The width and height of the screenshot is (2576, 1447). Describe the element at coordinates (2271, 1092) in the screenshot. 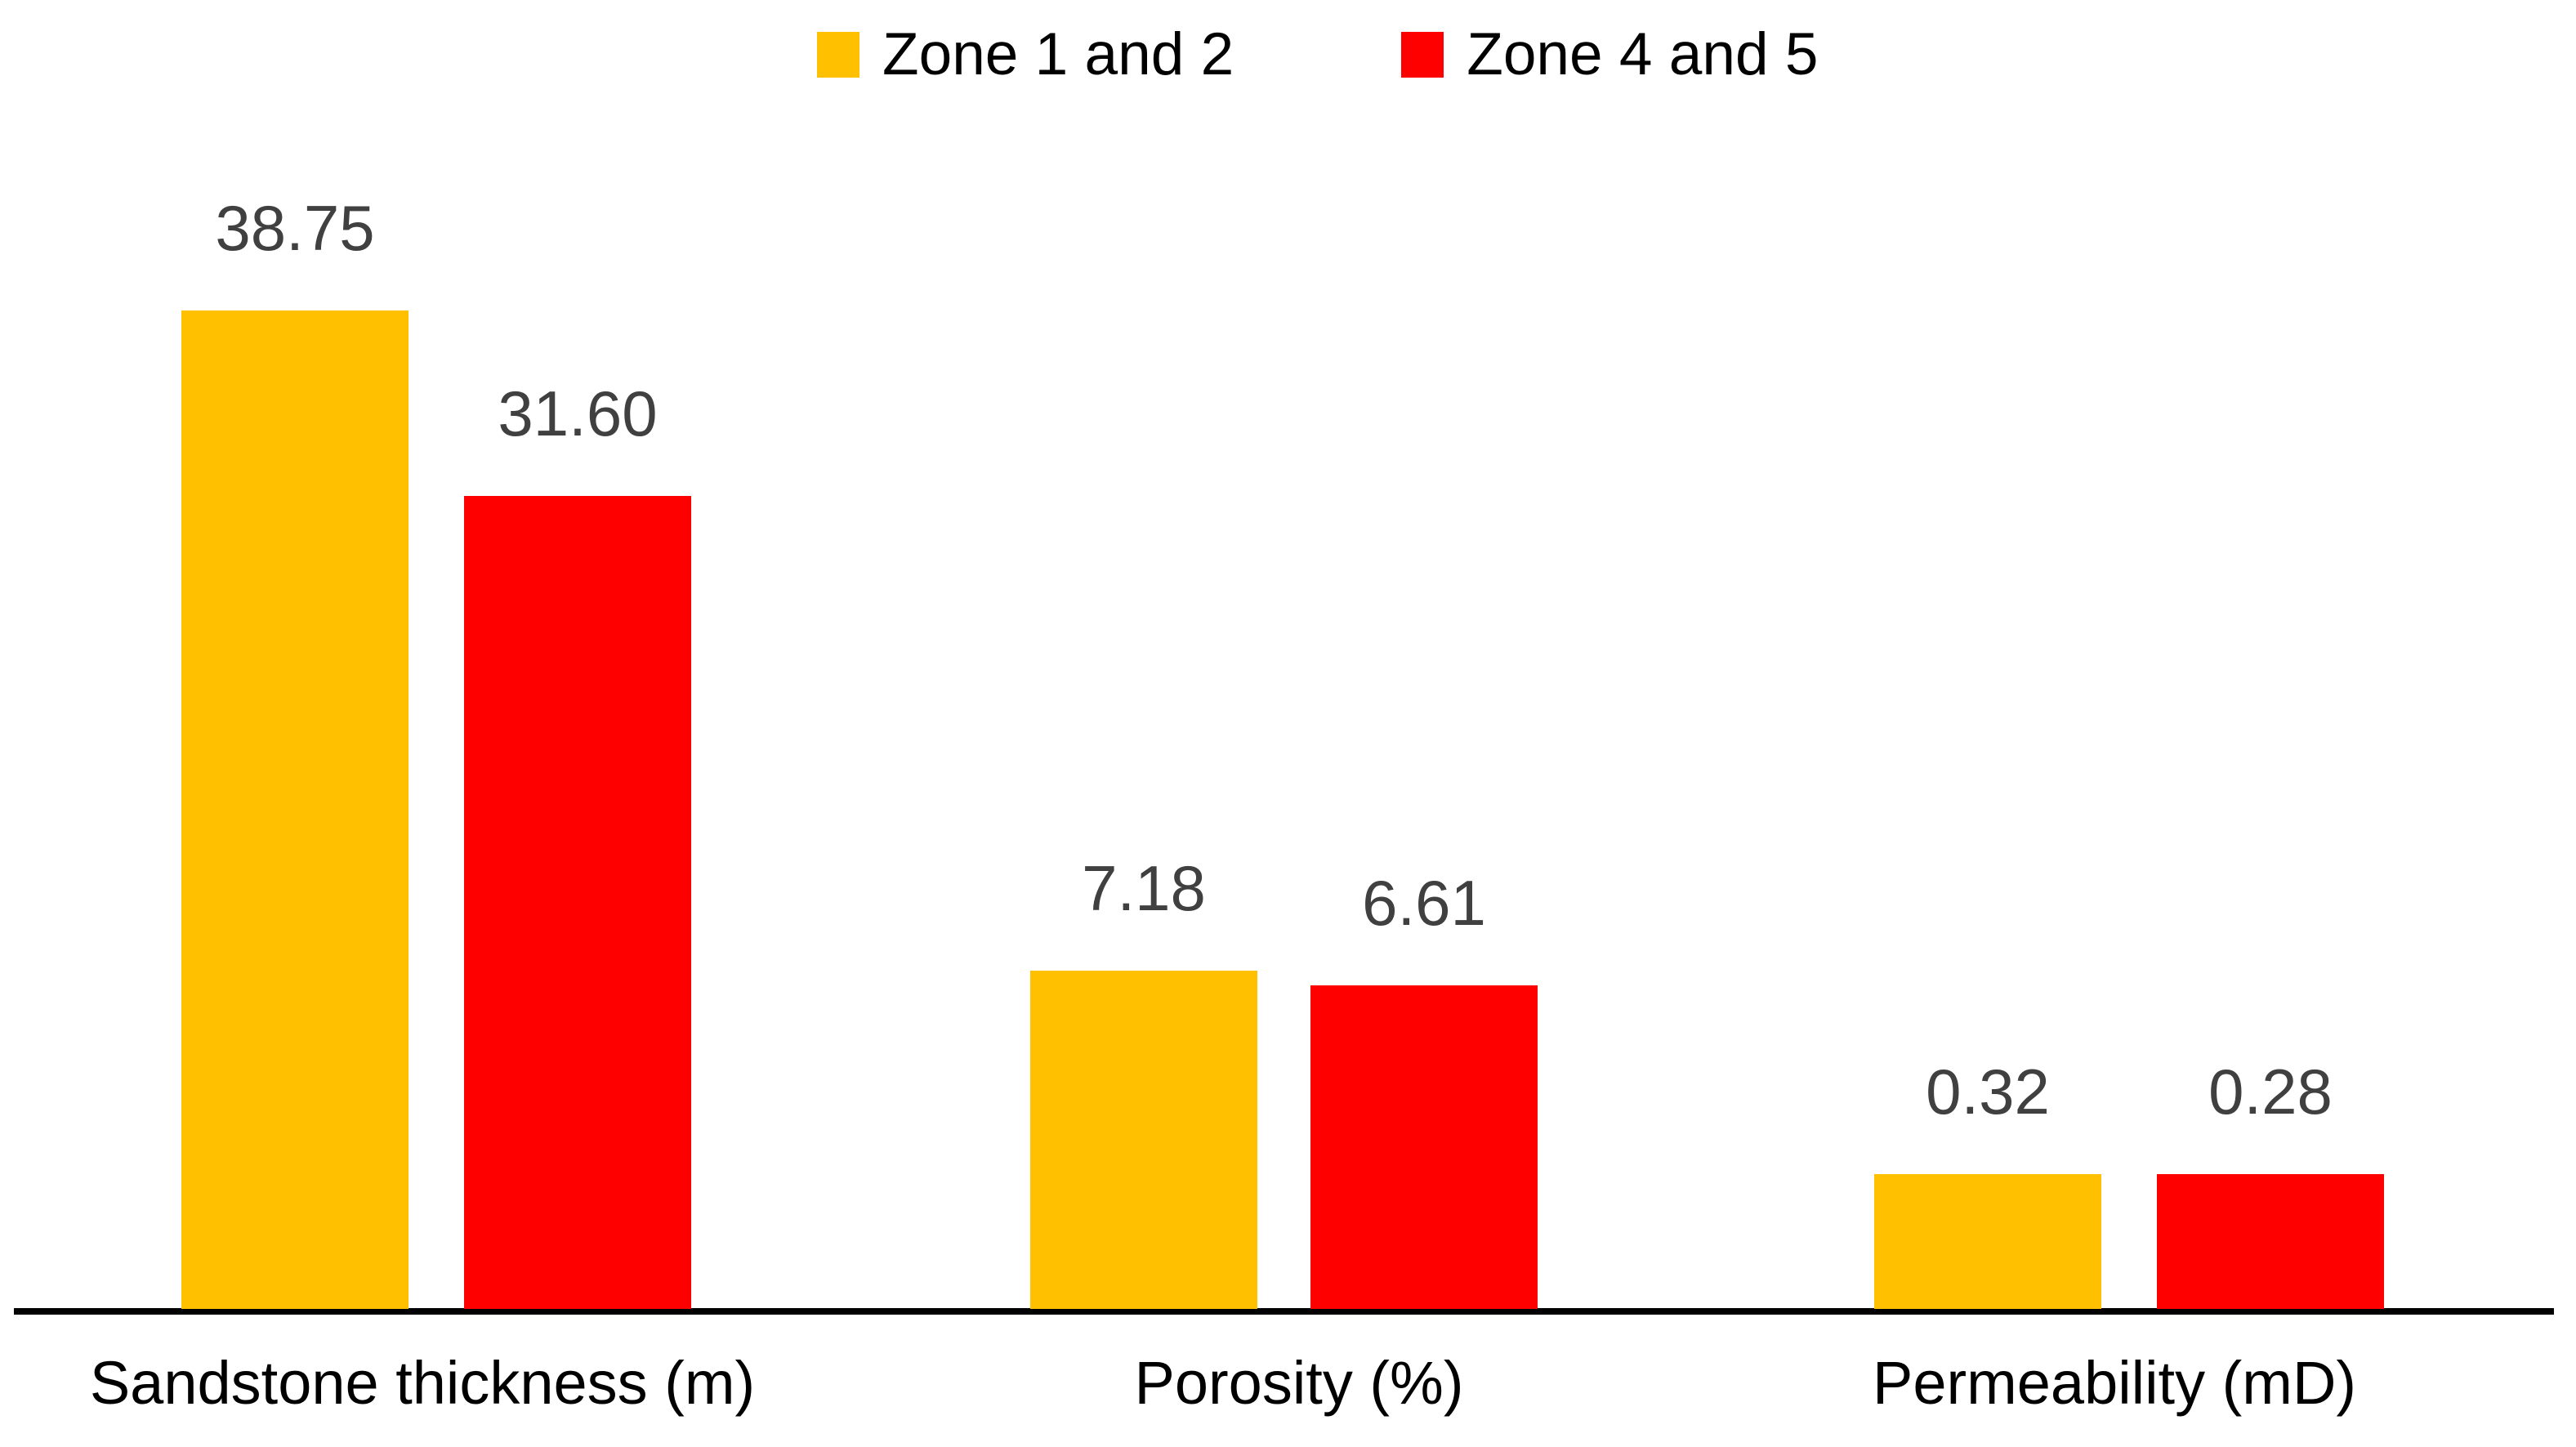

I see `value-label: 0.28` at that location.